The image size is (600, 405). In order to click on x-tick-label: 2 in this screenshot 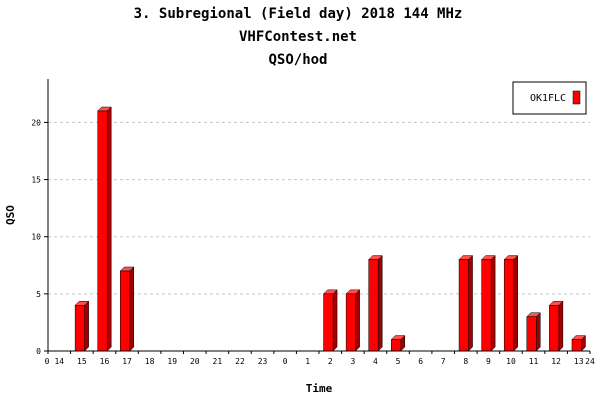, I will do `click(330, 361)`.